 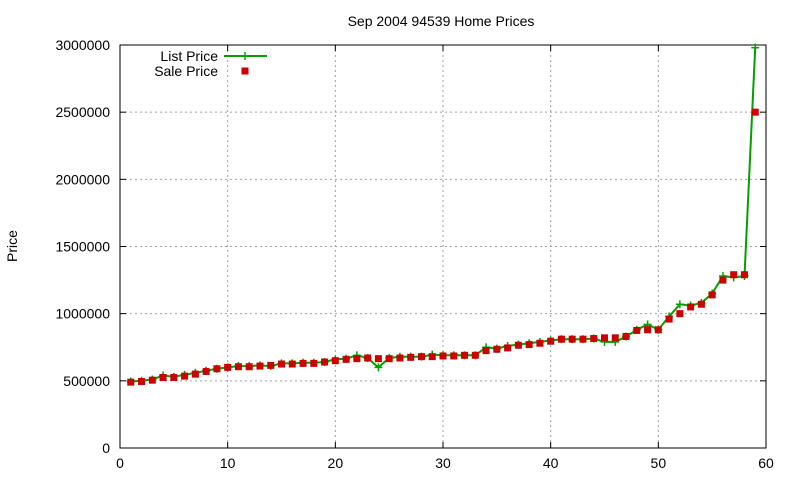 I want to click on chart-title: Sep 2004 94539 Home Prices, so click(x=441, y=21).